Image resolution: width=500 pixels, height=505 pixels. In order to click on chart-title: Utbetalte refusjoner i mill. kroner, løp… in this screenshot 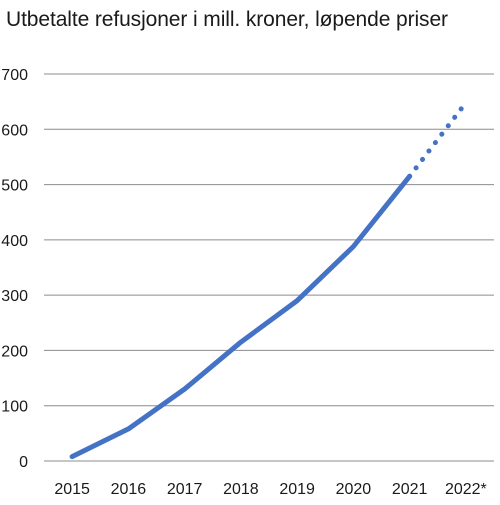, I will do `click(227, 19)`.